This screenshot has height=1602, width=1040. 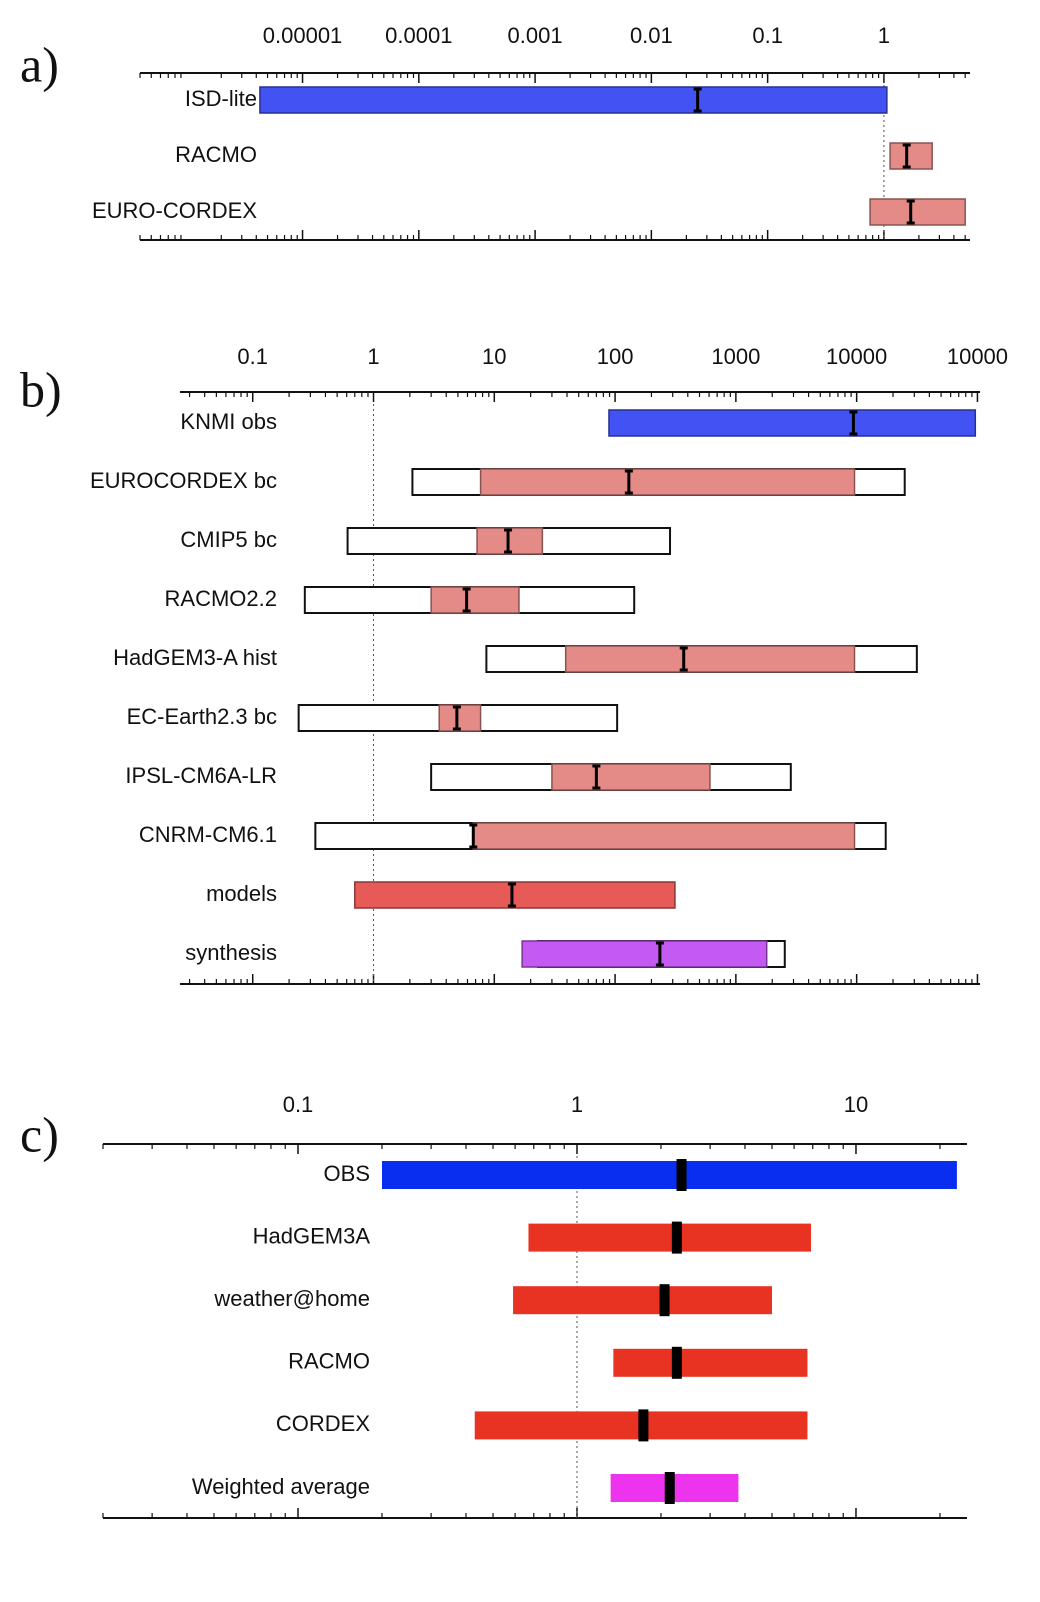 I want to click on panel-label: c), so click(x=39, y=1134).